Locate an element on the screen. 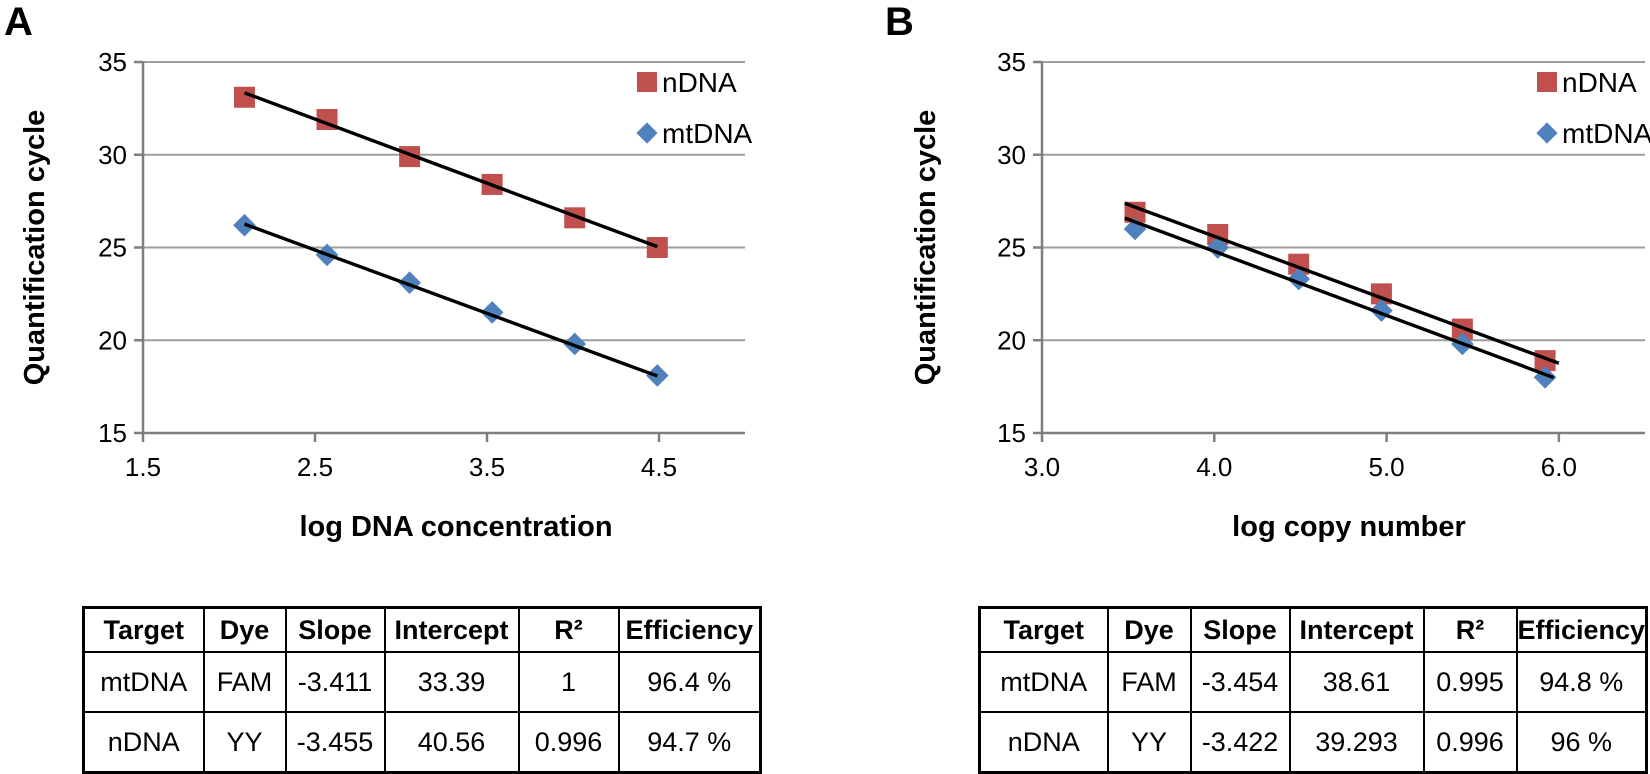 The image size is (1650, 774). x-axis-title: log DNA concentration is located at coordinates (455, 527).